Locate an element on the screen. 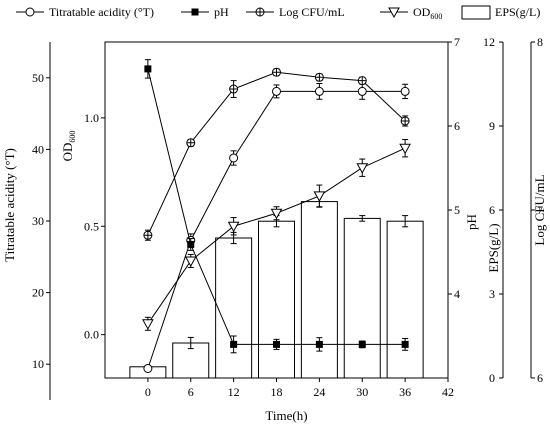  legend-entry: Titratable acidity (°T) is located at coordinates (85, 12).